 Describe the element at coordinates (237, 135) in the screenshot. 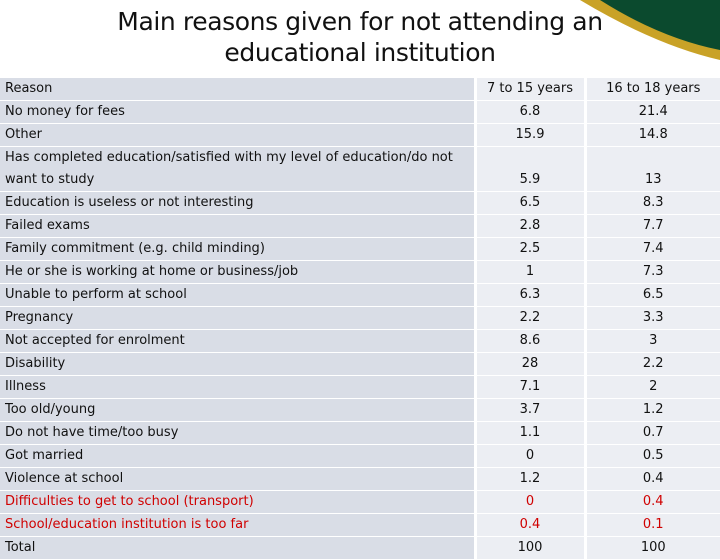

I see `reason-cell: Other` at that location.